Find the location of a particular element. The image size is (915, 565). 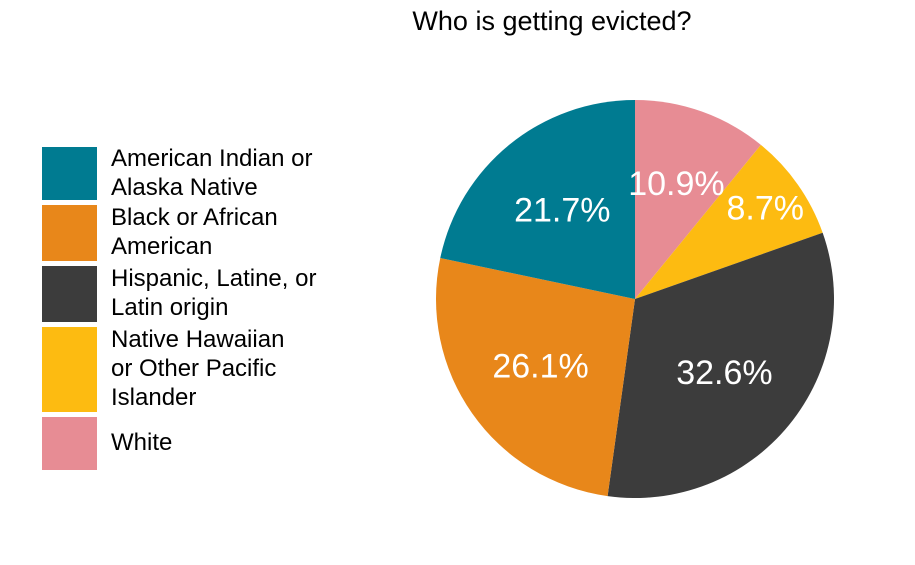

slice-value-label: 8.7% is located at coordinates (765, 208).